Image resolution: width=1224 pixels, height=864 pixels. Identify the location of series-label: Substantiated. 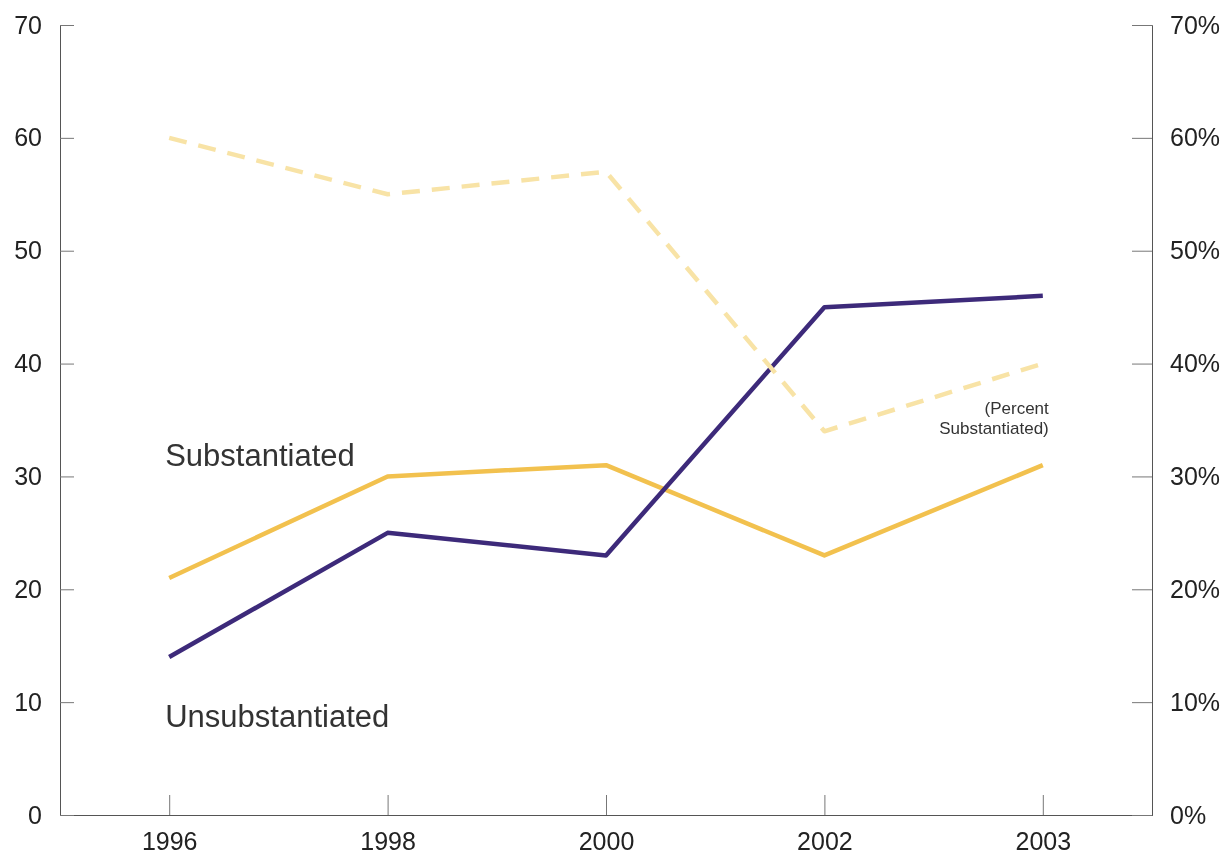
(260, 455).